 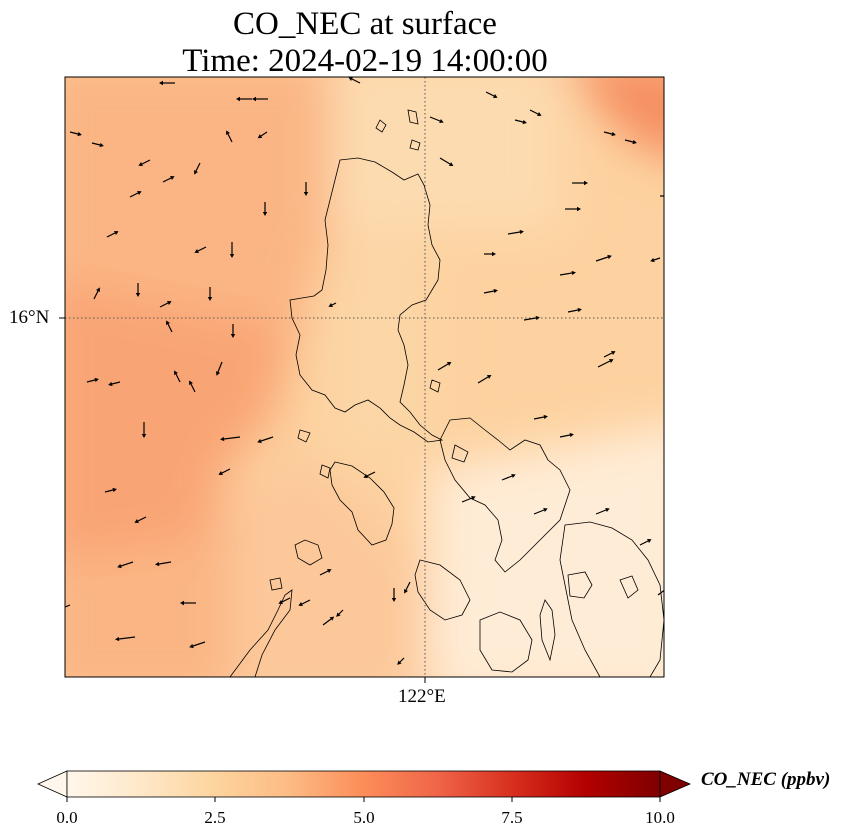 What do you see at coordinates (364, 786) in the screenshot?
I see `colorbar` at bounding box center [364, 786].